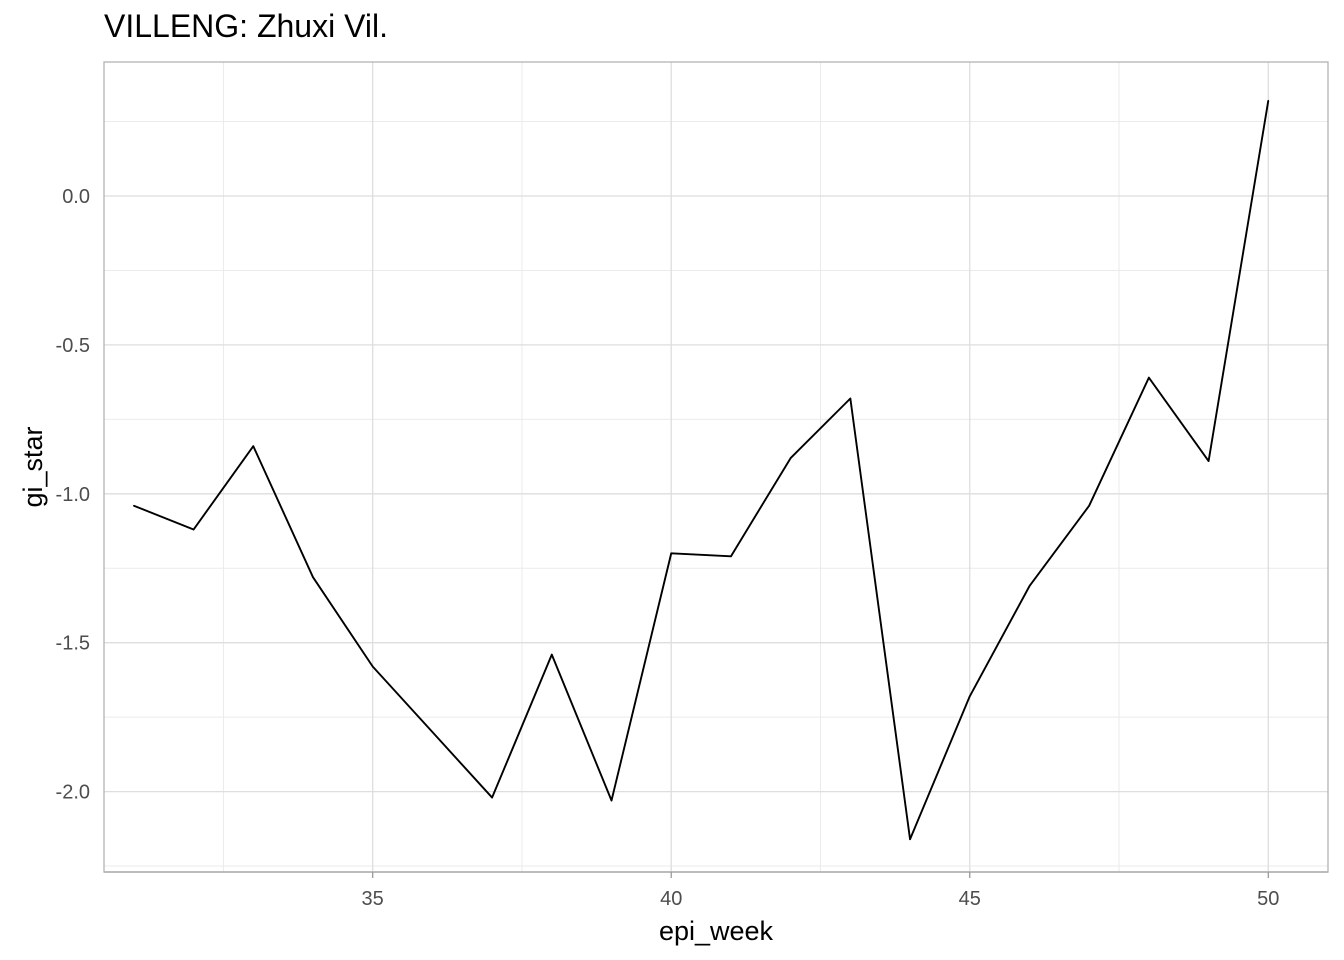 The height and width of the screenshot is (960, 1344). Describe the element at coordinates (820, 891) in the screenshot. I see `x-axis-ticks: 35 40 45 50` at that location.